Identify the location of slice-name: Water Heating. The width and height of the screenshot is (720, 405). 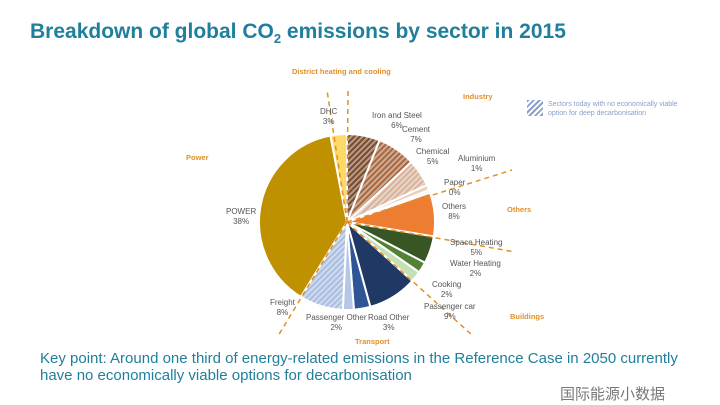
(475, 263).